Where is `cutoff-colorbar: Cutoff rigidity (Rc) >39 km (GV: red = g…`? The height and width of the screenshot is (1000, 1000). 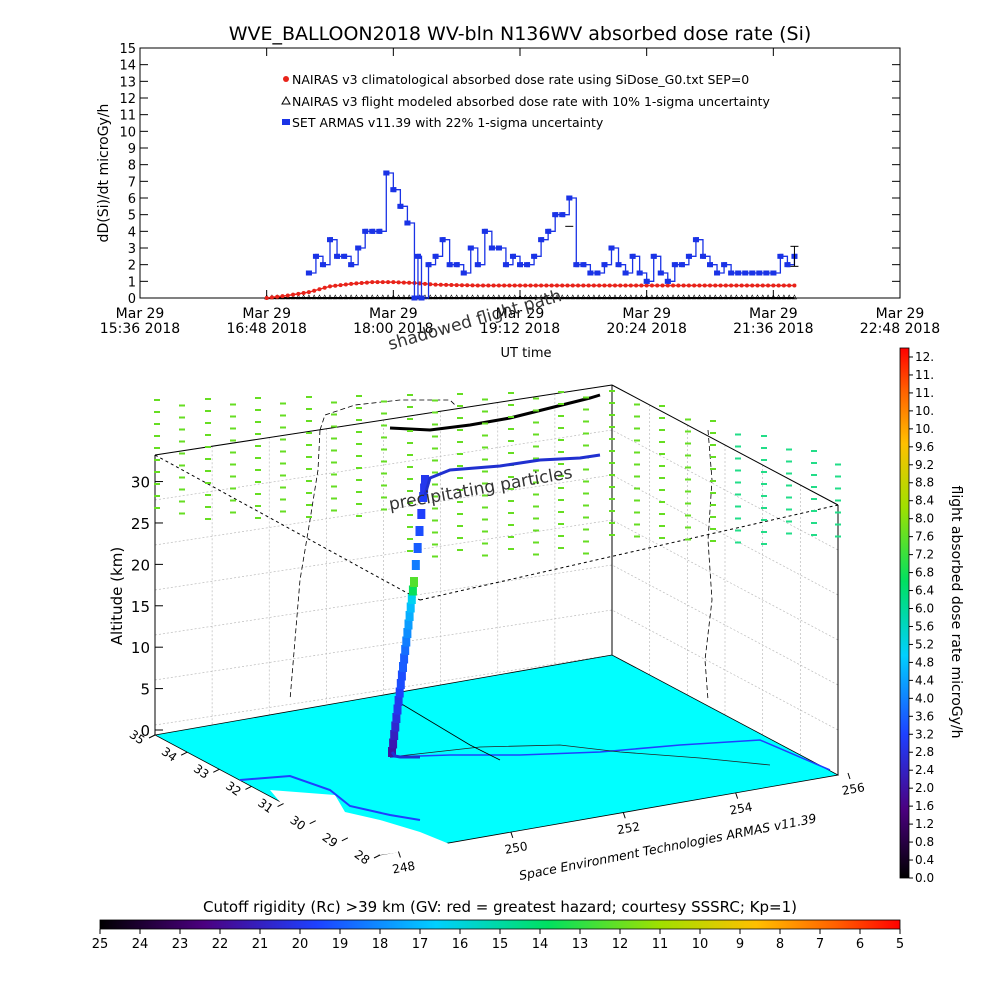
cutoff-colorbar: Cutoff rigidity (Rc) >39 km (GV: red = g… is located at coordinates (498, 925).